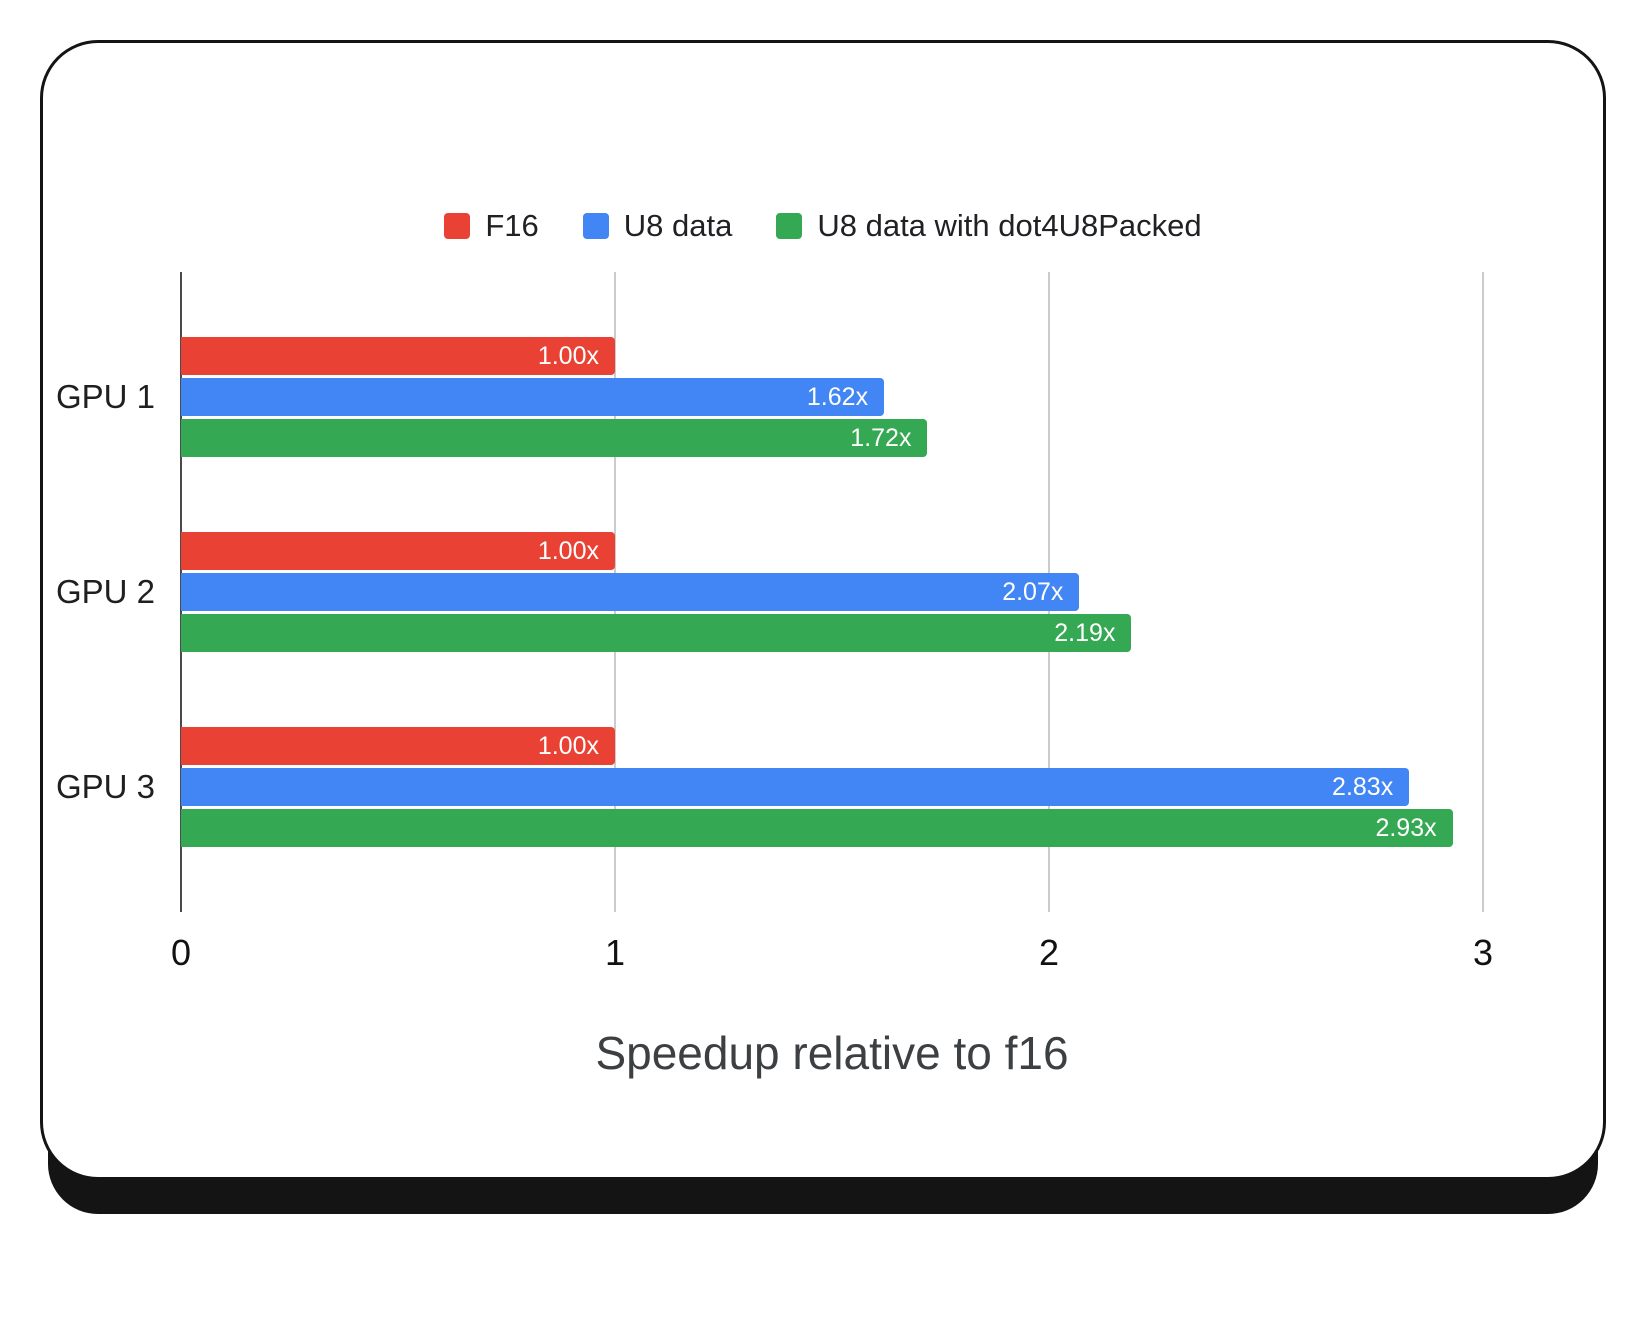  I want to click on bar-value-label: 1.72x, so click(881, 437).